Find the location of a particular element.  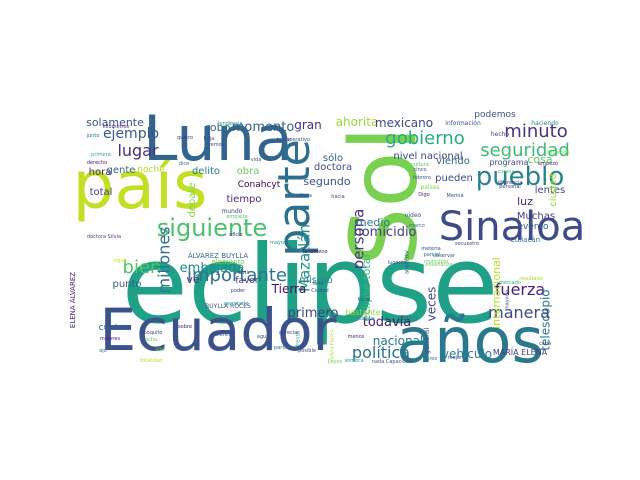

word: cultura is located at coordinates (420, 165).